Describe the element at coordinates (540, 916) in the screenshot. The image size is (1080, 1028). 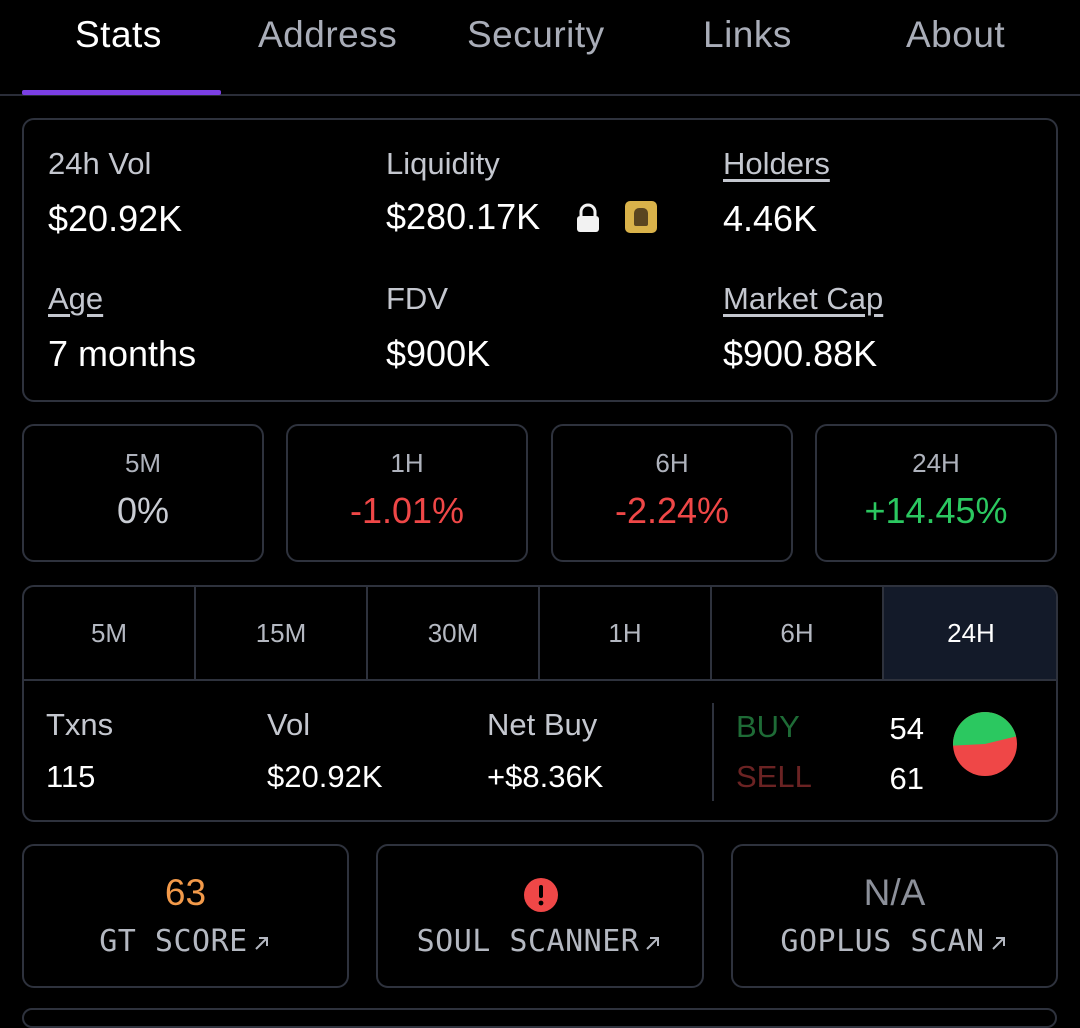
I see `soul-scanner-card: SOUL SCANNER` at that location.